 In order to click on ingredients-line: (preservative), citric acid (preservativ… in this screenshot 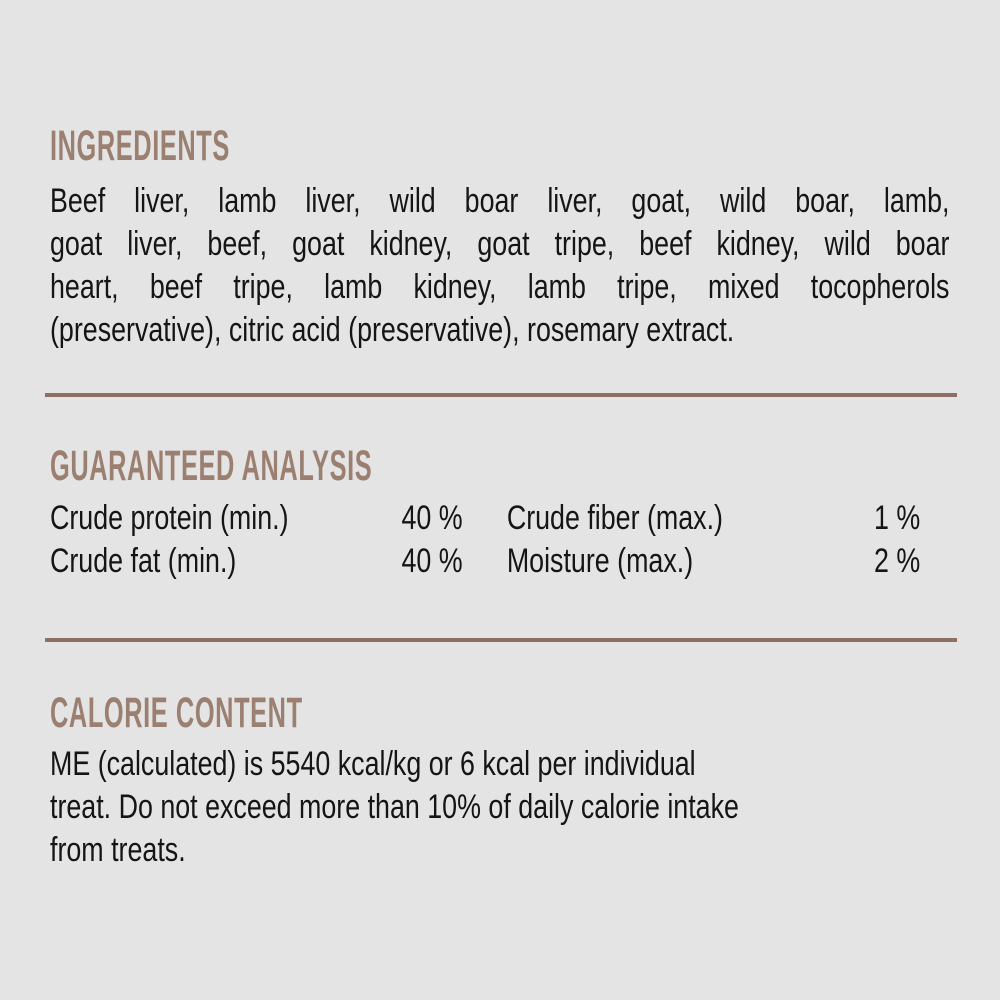, I will do `click(392, 330)`.